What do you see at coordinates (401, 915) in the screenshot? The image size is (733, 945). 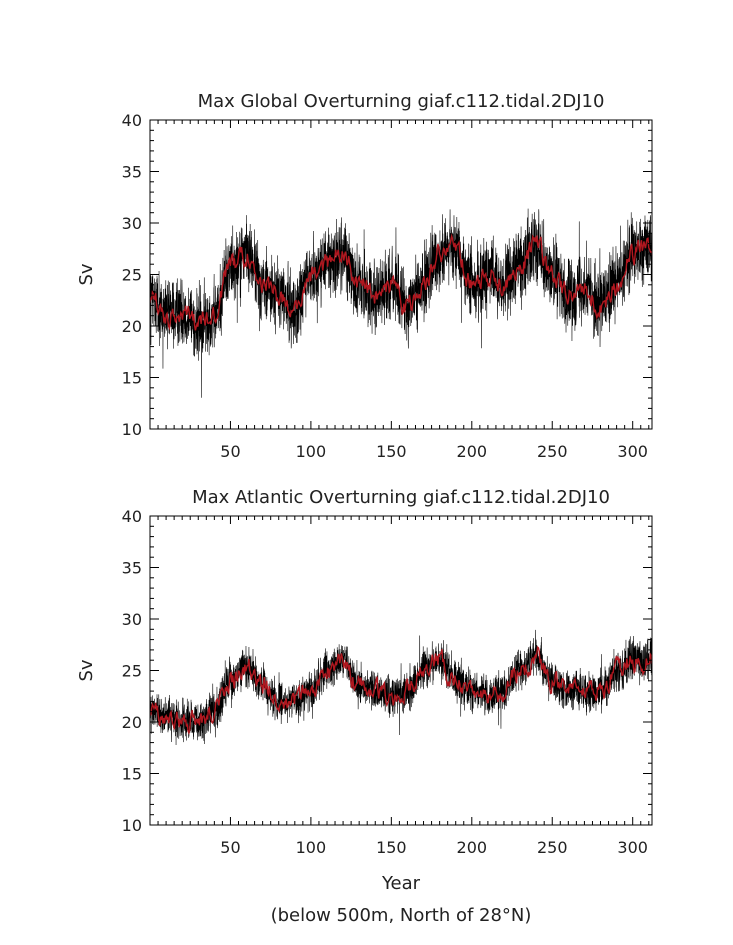 I see `caption: (below 500m, North of 28°N)` at bounding box center [401, 915].